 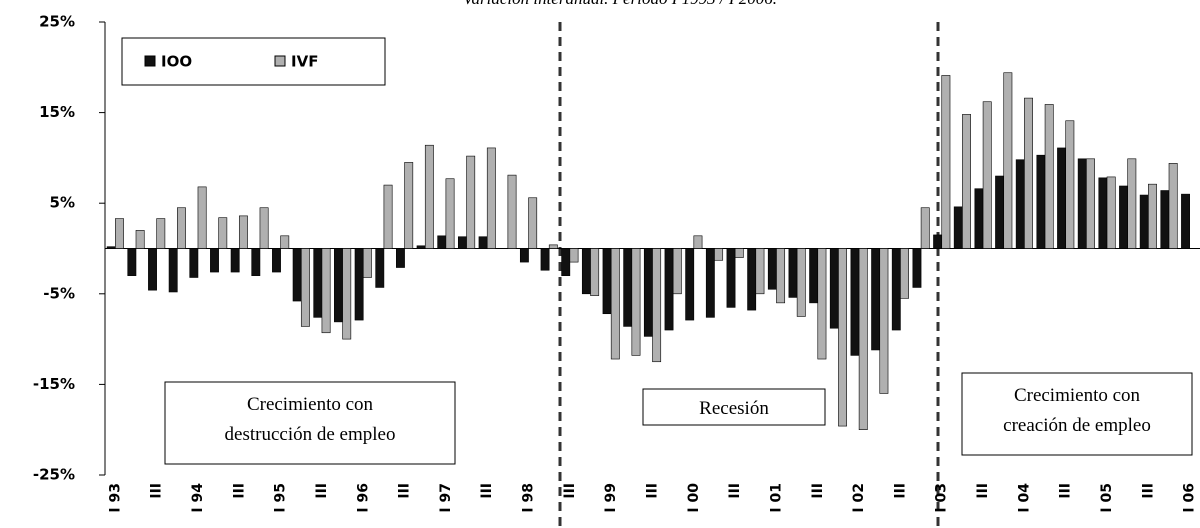 What do you see at coordinates (1107, 498) in the screenshot?
I see `x-tick-label: I 05` at bounding box center [1107, 498].